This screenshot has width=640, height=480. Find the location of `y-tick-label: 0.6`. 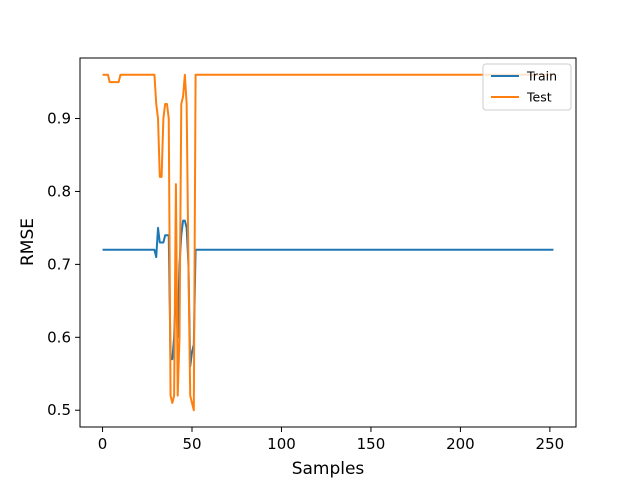

y-tick-label: 0.6 is located at coordinates (59, 337).